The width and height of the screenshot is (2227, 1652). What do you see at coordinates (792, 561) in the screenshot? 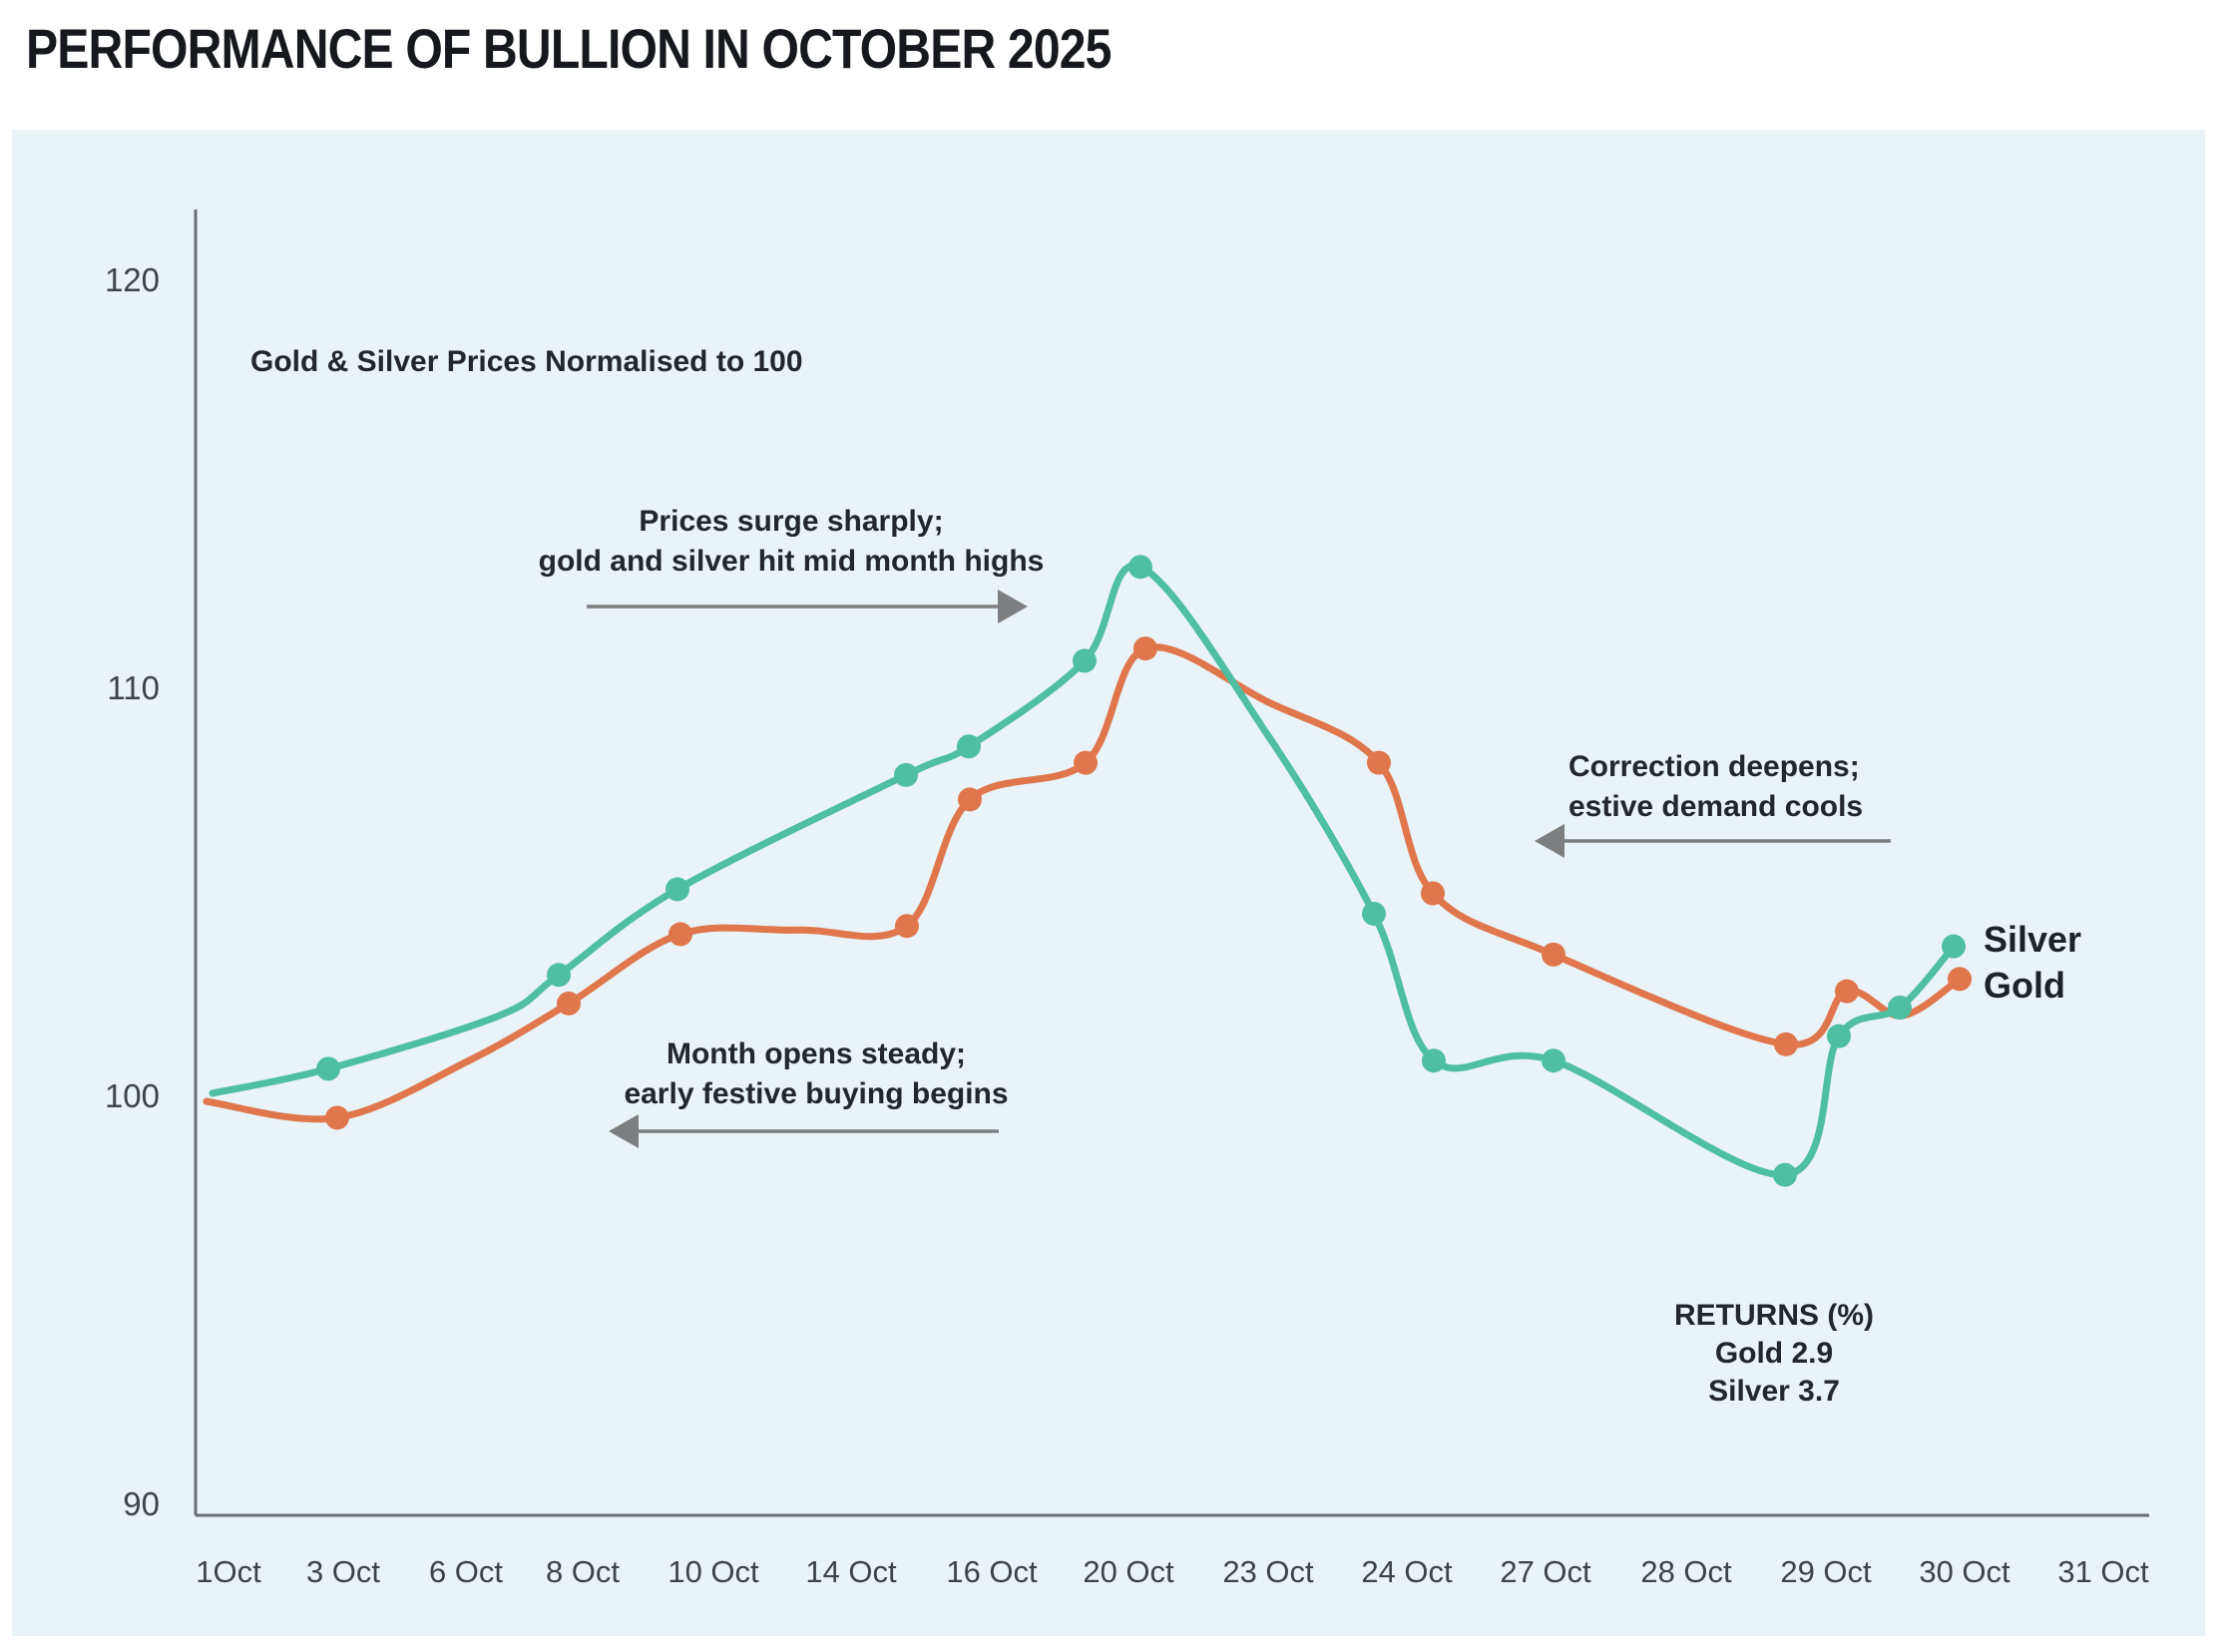
I see `annotation-surge-line2: gold and silver hit mid month highs` at bounding box center [792, 561].